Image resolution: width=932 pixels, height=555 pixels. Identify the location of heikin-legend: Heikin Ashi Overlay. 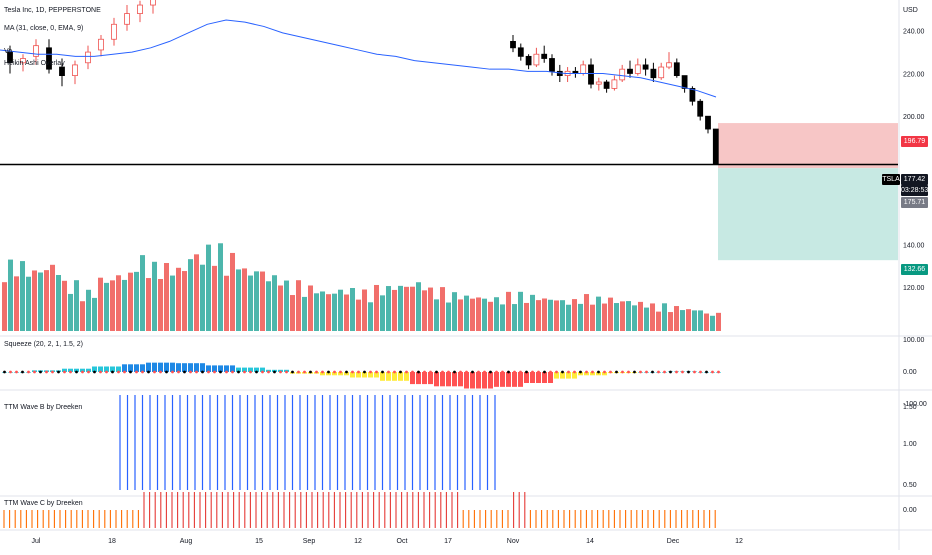
(34, 63).